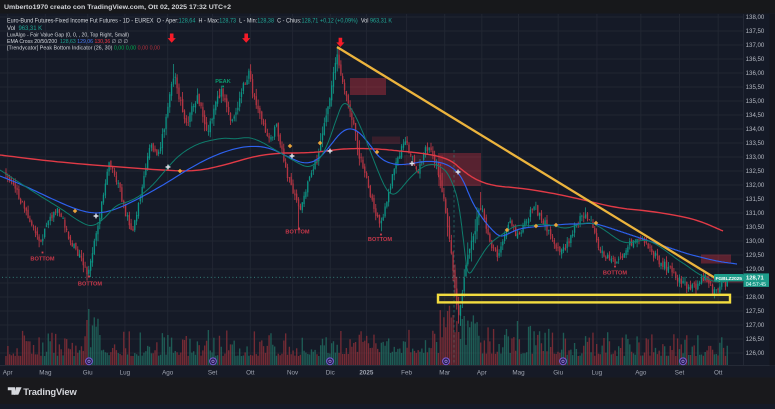 The width and height of the screenshot is (775, 409). I want to click on svg-text: Vol 963,31 K, so click(24, 29).